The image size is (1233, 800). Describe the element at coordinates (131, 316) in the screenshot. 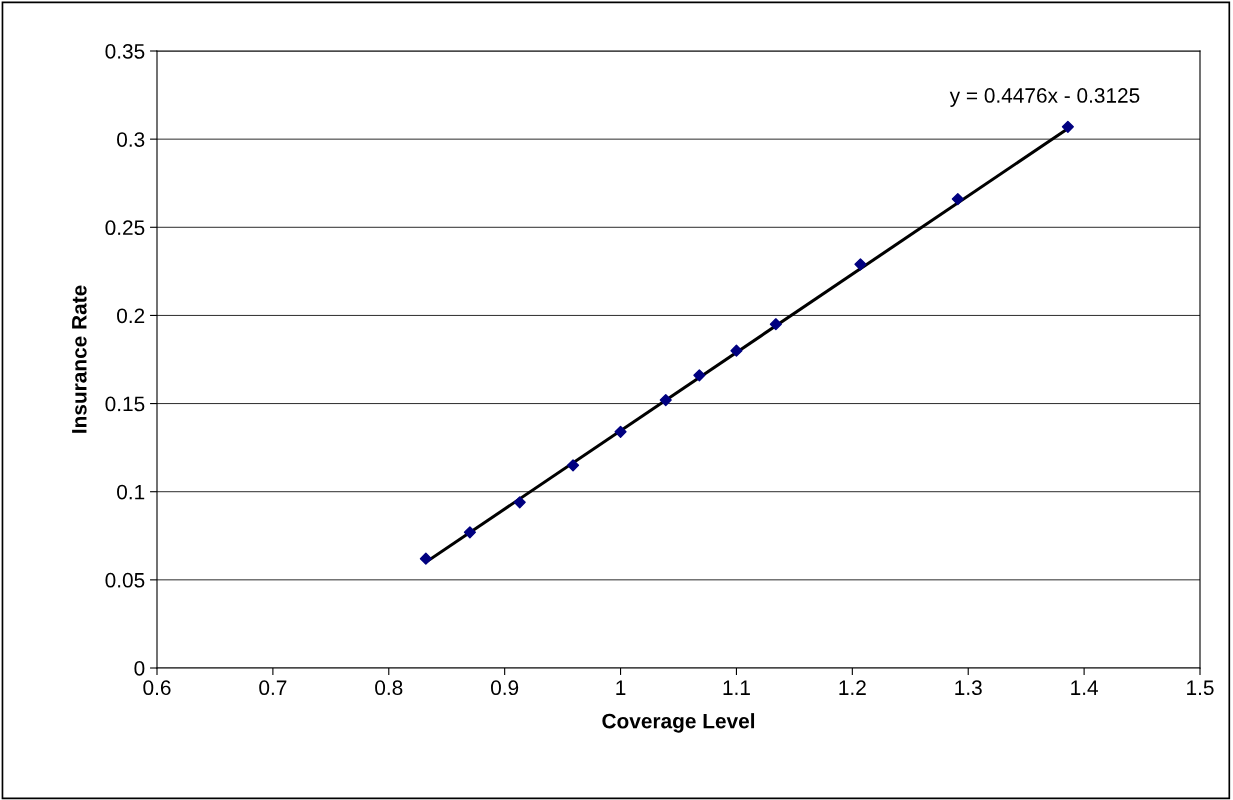

I see `y-tick-label: 0.2` at that location.